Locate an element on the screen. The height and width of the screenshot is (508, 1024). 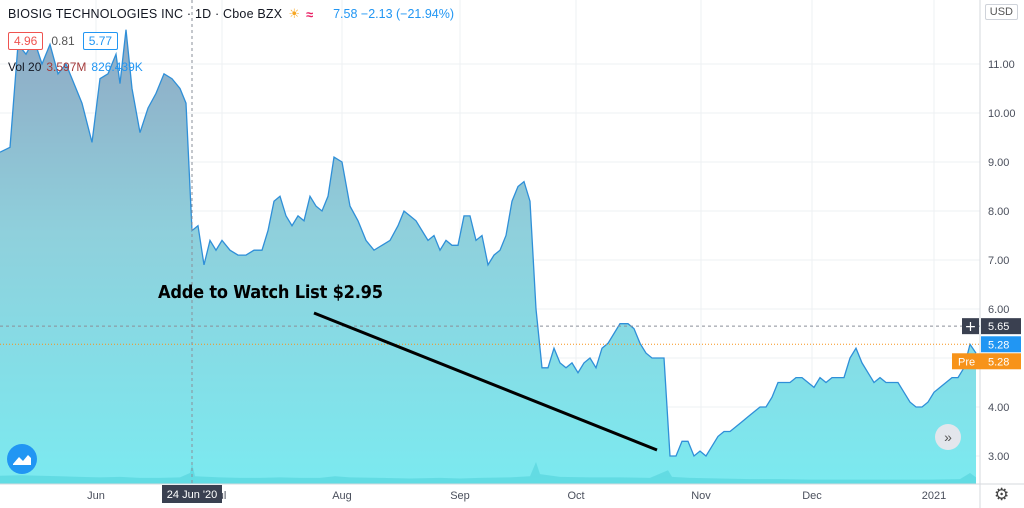
trade-buttons: 4.96 0.81 5.77 is located at coordinates (63, 41).